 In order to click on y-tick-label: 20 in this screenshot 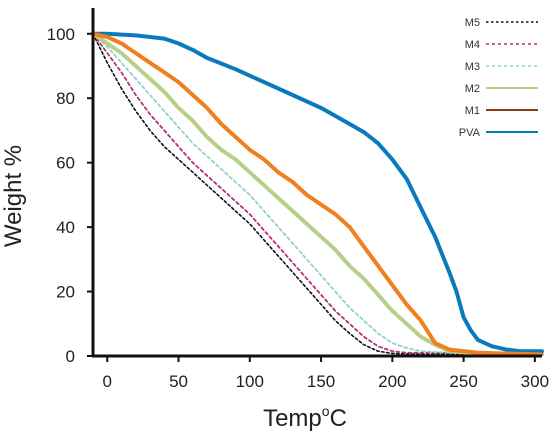, I will do `click(65, 292)`.